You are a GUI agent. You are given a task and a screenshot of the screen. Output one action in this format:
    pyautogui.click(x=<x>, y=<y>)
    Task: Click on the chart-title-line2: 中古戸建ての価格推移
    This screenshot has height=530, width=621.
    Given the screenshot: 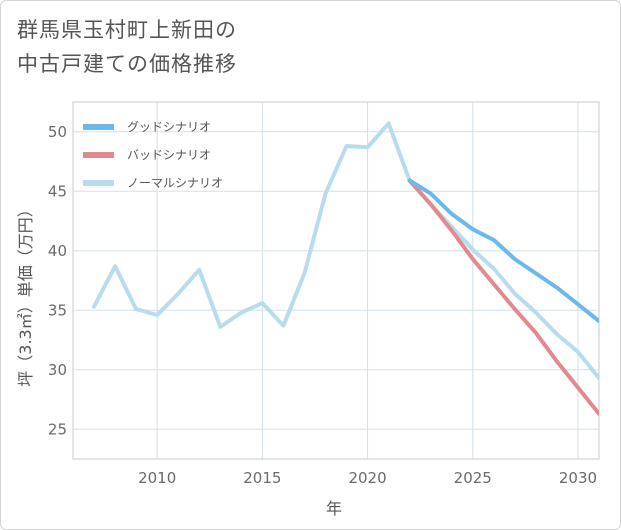 What is the action you would take?
    pyautogui.click(x=127, y=64)
    